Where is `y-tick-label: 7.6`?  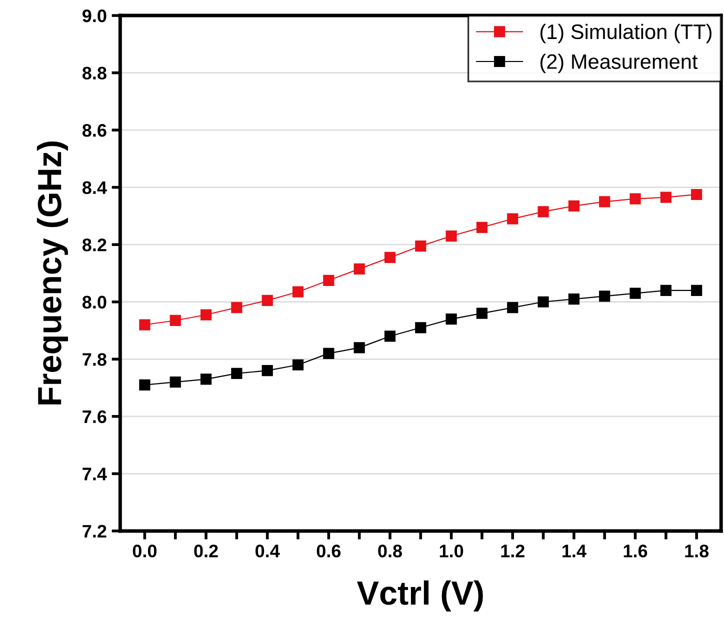 y-tick-label: 7.6 is located at coordinates (94, 417).